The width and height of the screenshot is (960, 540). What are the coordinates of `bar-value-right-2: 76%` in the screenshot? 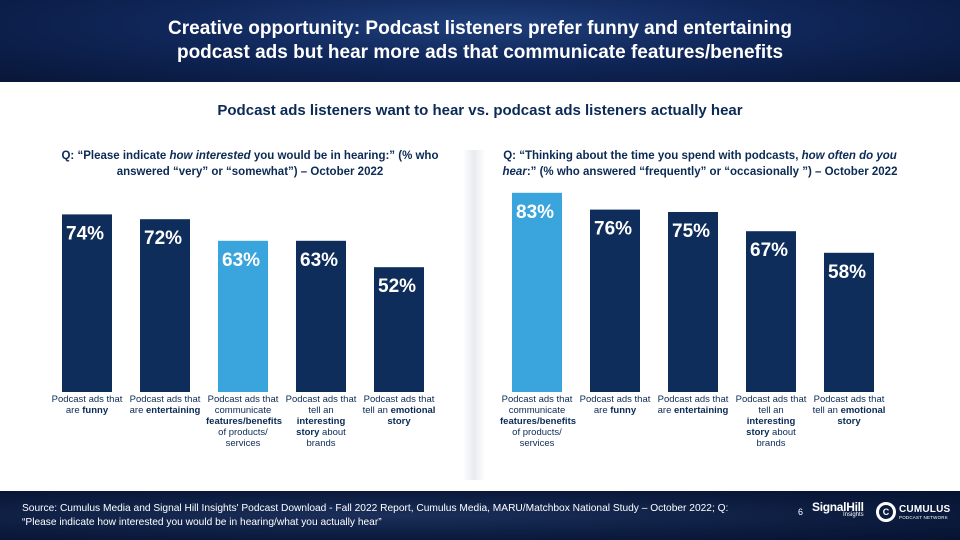 It's located at (613, 229).